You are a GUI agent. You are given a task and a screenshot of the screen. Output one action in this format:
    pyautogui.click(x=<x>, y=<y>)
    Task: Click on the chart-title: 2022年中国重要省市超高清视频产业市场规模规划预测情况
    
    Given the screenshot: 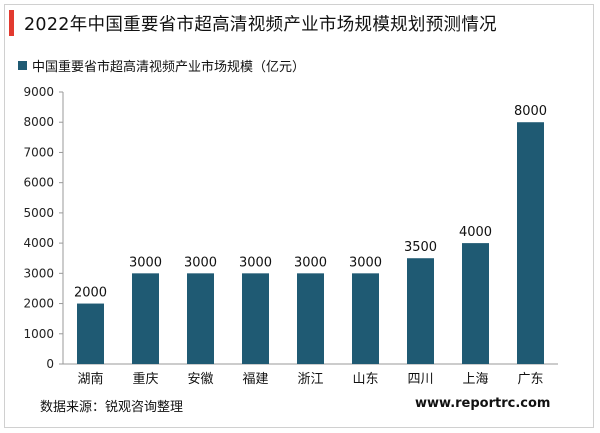 What is the action you would take?
    pyautogui.click(x=260, y=24)
    